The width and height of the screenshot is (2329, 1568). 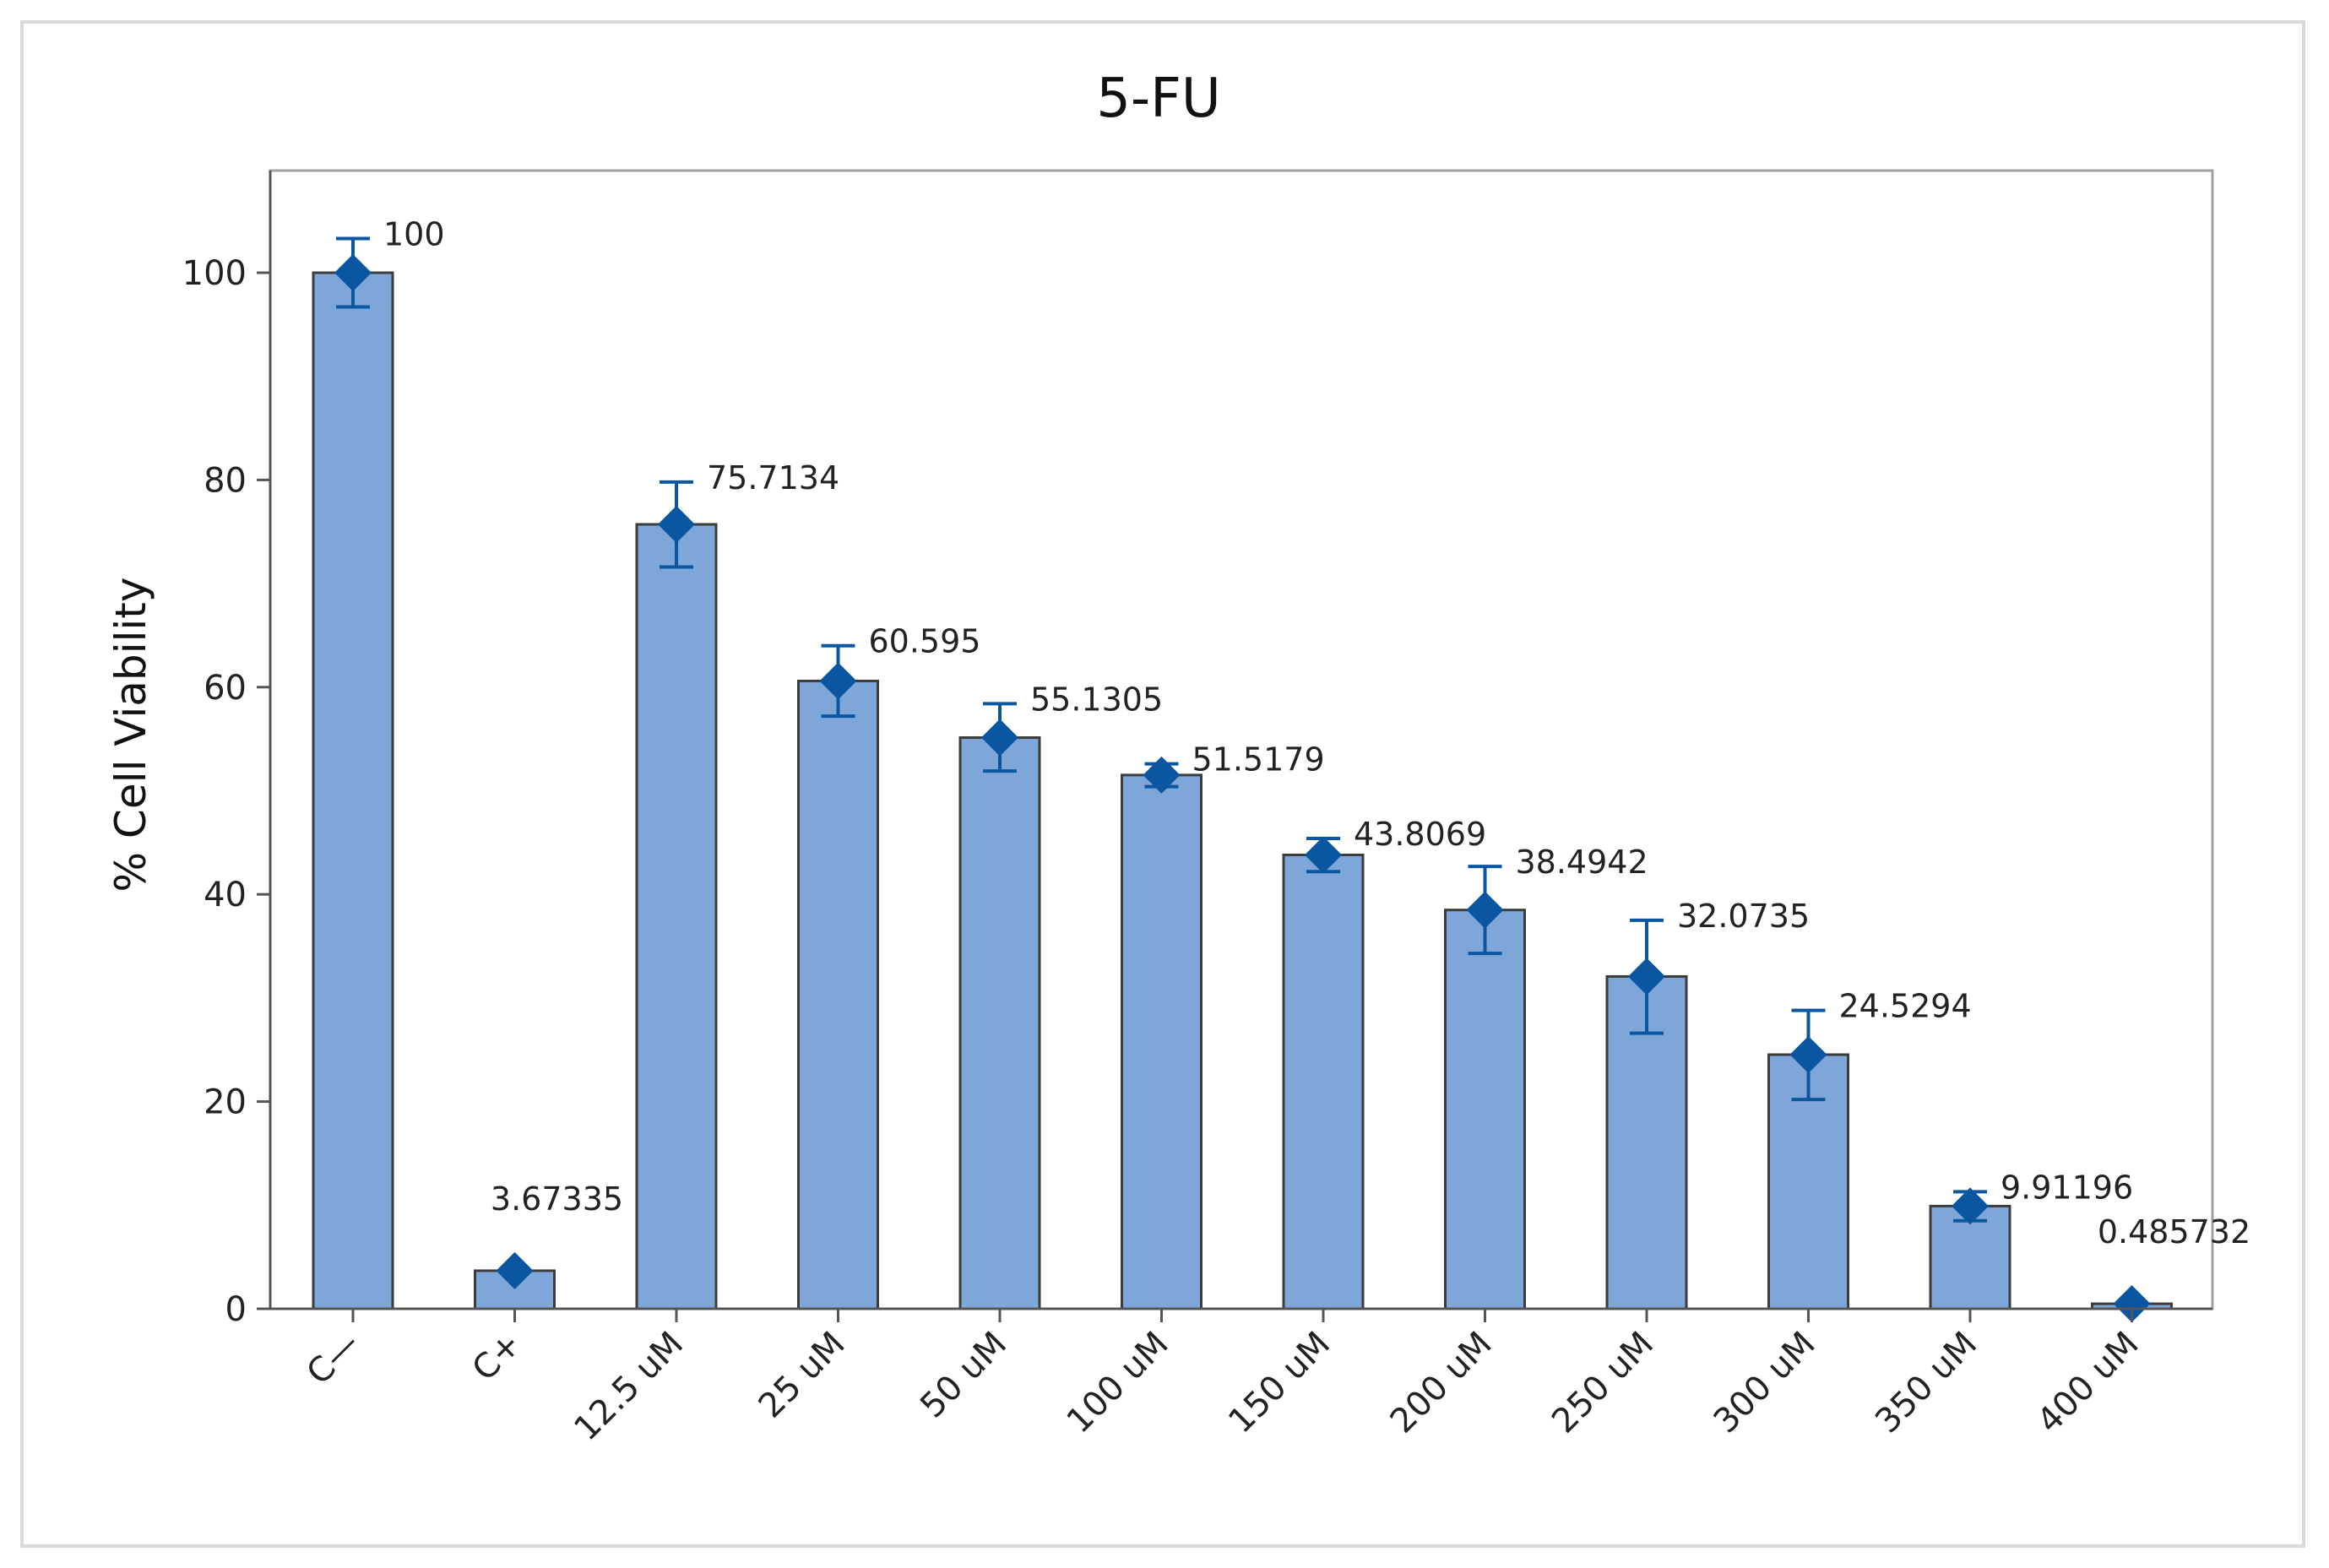 What do you see at coordinates (1118, 1383) in the screenshot?
I see `x-tick-label: 100 uM` at bounding box center [1118, 1383].